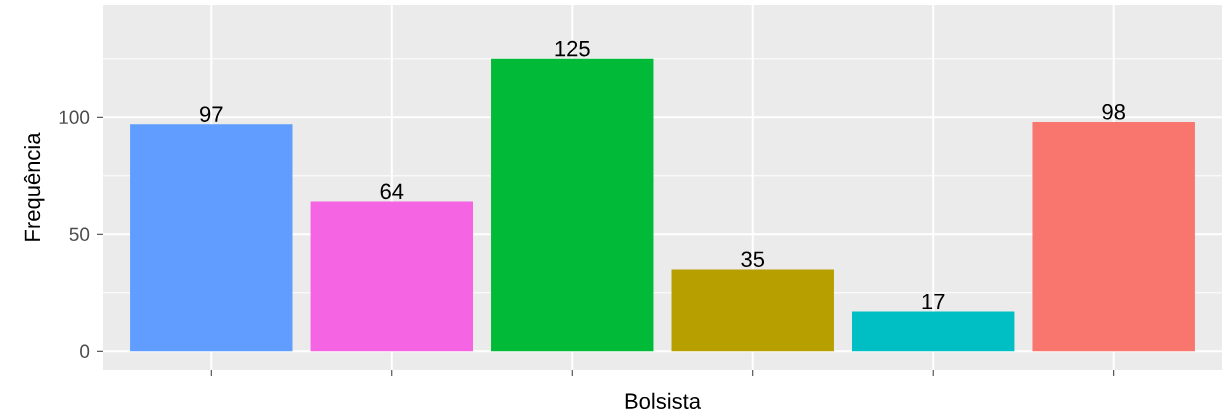 Image resolution: width=1228 pixels, height=409 pixels. What do you see at coordinates (933, 301) in the screenshot?
I see `data-label: 17` at bounding box center [933, 301].